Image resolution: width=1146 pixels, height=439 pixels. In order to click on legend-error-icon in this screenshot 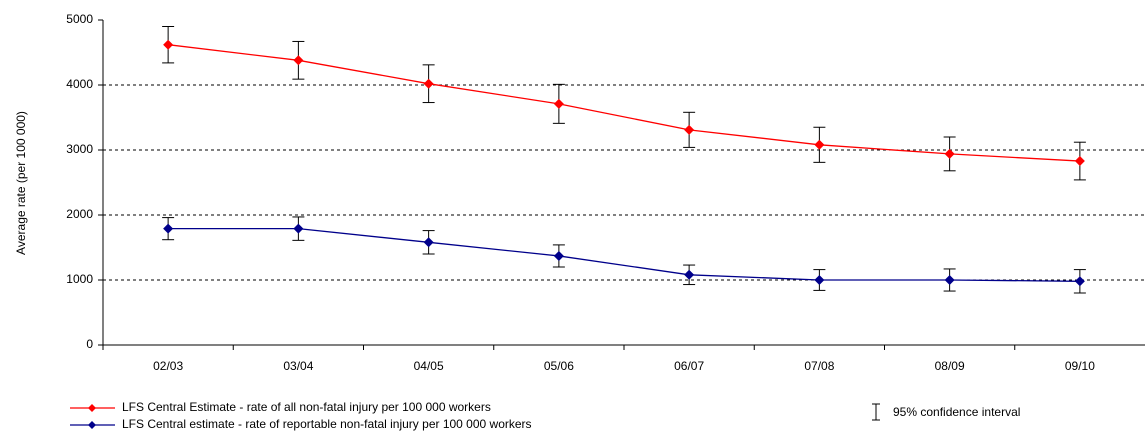, I will do `click(876, 412)`.